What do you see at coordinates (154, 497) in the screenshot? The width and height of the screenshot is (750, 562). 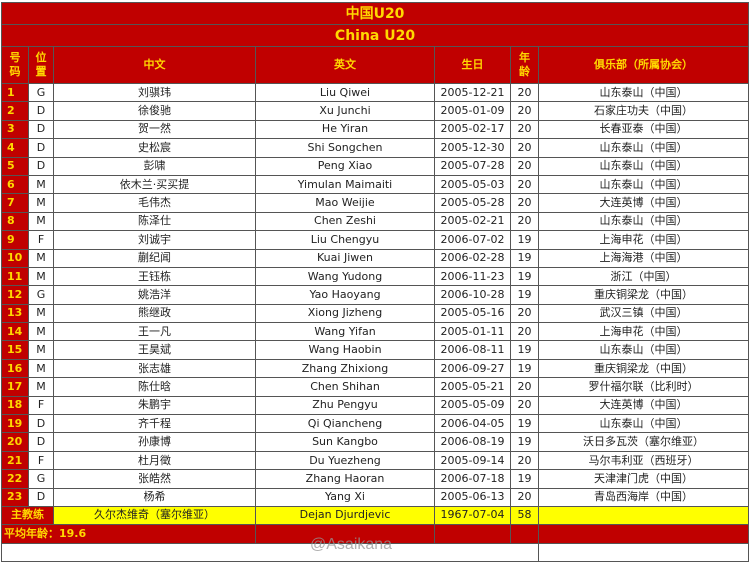 I see `cell-cn: 杨希` at bounding box center [154, 497].